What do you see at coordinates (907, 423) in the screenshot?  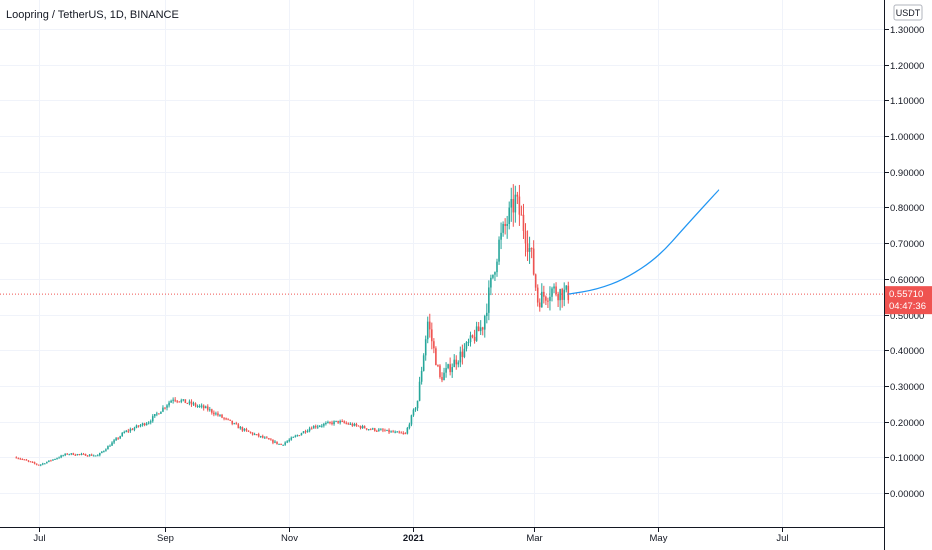 I see `y-tick-label: 0.20000` at bounding box center [907, 423].